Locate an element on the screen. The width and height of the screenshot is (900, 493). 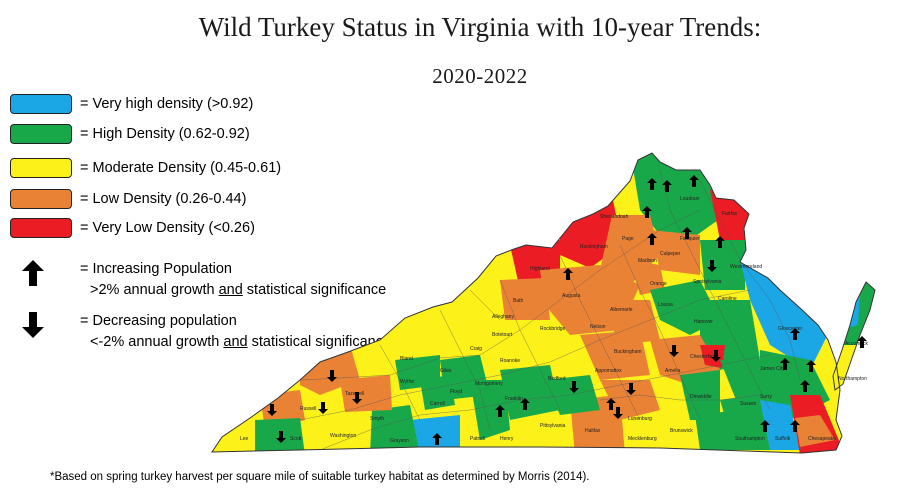
county-label: Russell is located at coordinates (308, 409).